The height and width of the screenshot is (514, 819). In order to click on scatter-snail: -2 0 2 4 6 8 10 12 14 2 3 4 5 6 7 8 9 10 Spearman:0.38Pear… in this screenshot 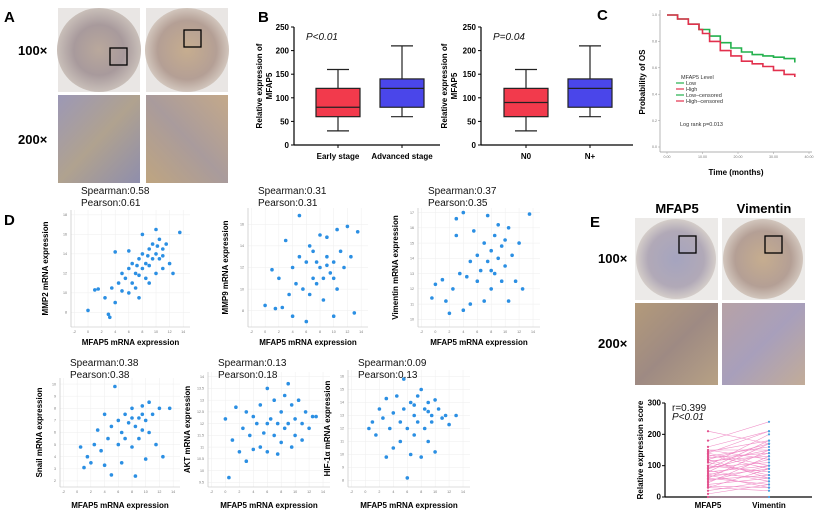, I will do `click(107, 434)`.